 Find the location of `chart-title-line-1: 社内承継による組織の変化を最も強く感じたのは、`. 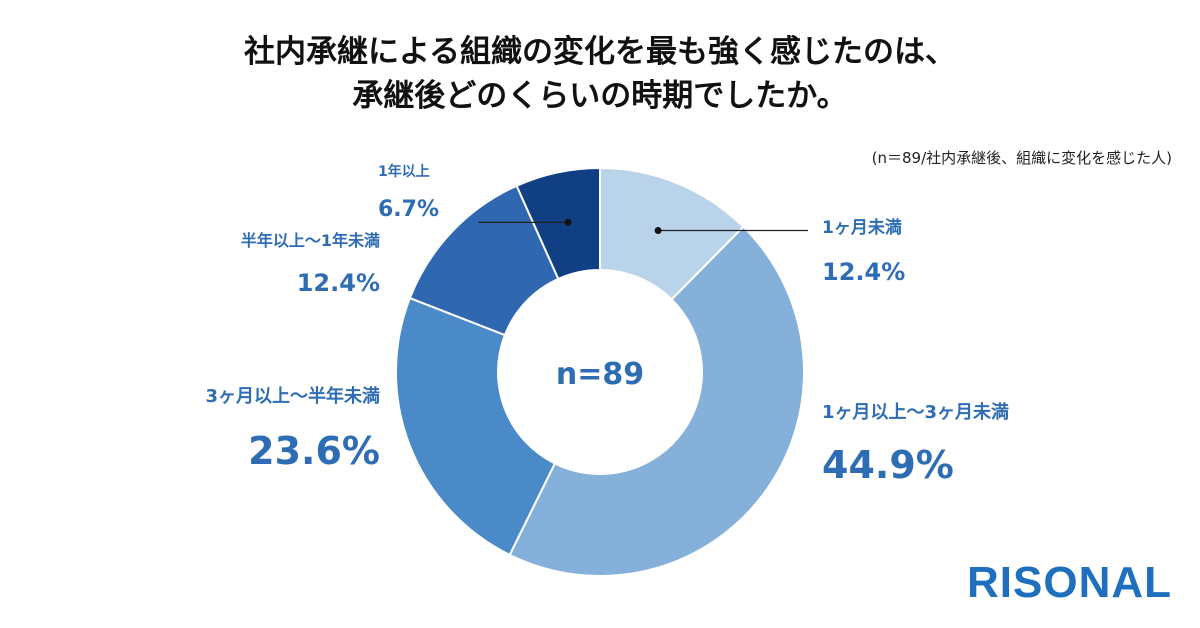

chart-title-line-1: 社内承継による組織の変化を最も強く感じたのは、 is located at coordinates (600, 52).